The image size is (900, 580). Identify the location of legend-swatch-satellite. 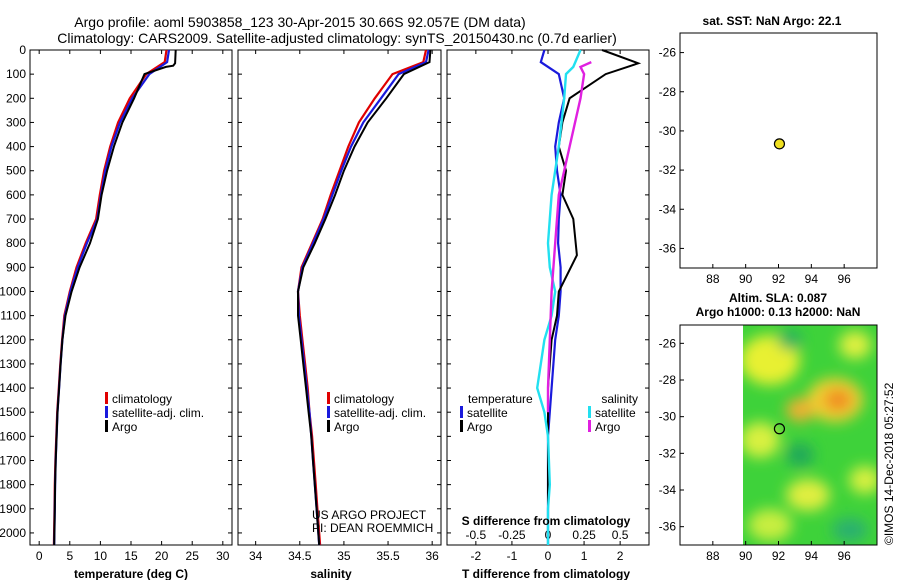
(106, 412).